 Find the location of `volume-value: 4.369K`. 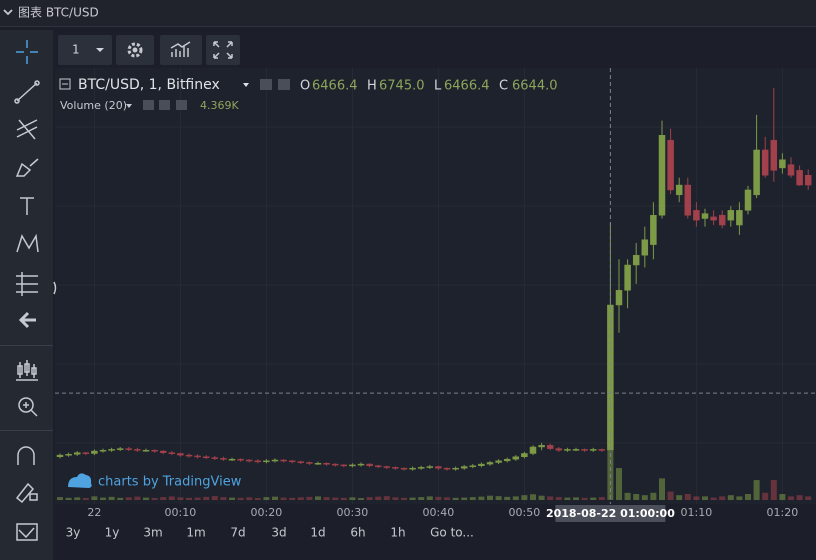

volume-value: 4.369K is located at coordinates (219, 105).